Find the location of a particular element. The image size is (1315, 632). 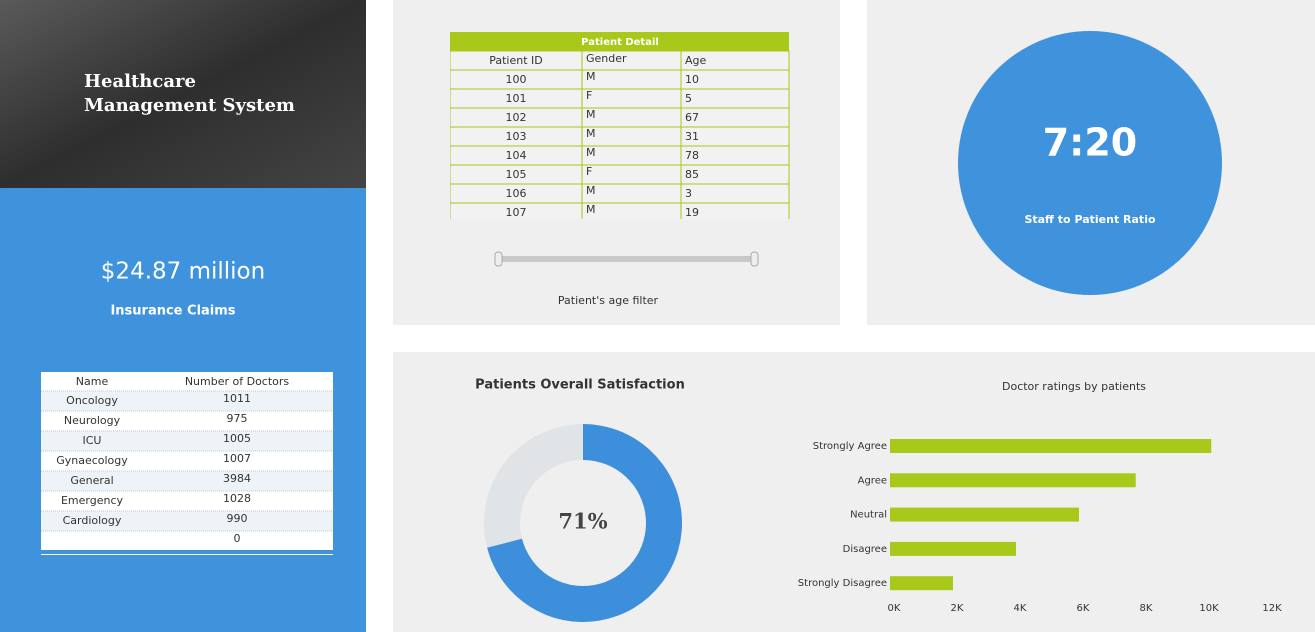

table-cell: Oncology is located at coordinates (92, 400).